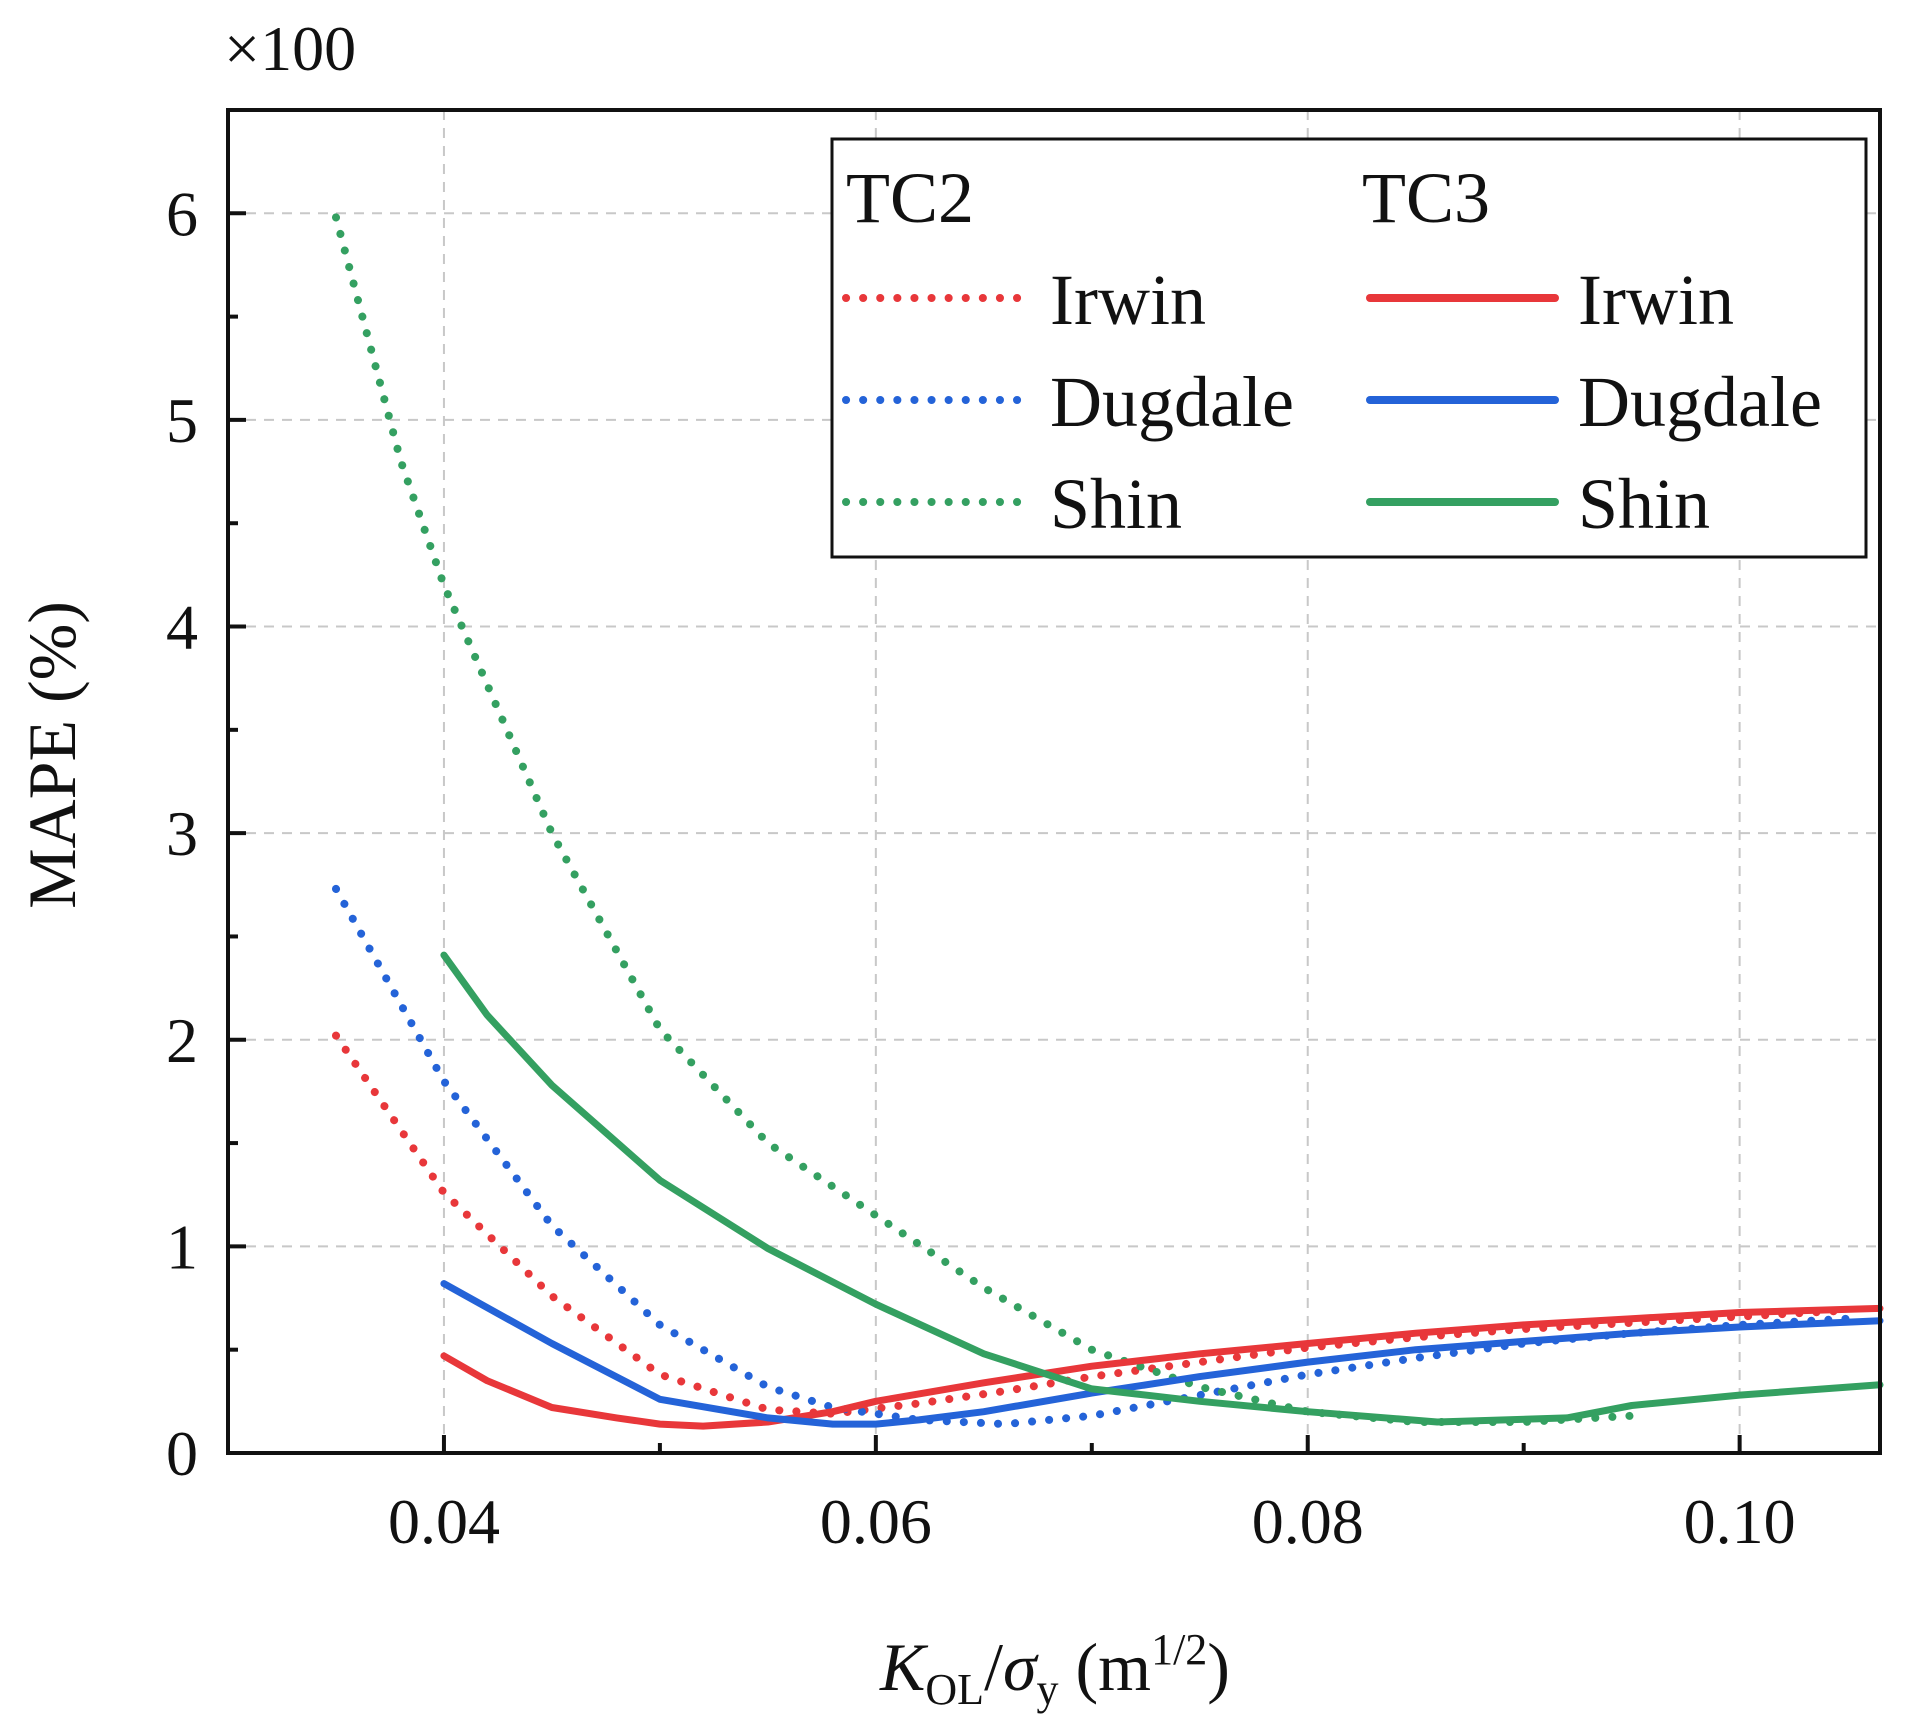 Image resolution: width=1906 pixels, height=1726 pixels. I want to click on x-axis-label: KOL/σy (m1/2), so click(1054, 1669).